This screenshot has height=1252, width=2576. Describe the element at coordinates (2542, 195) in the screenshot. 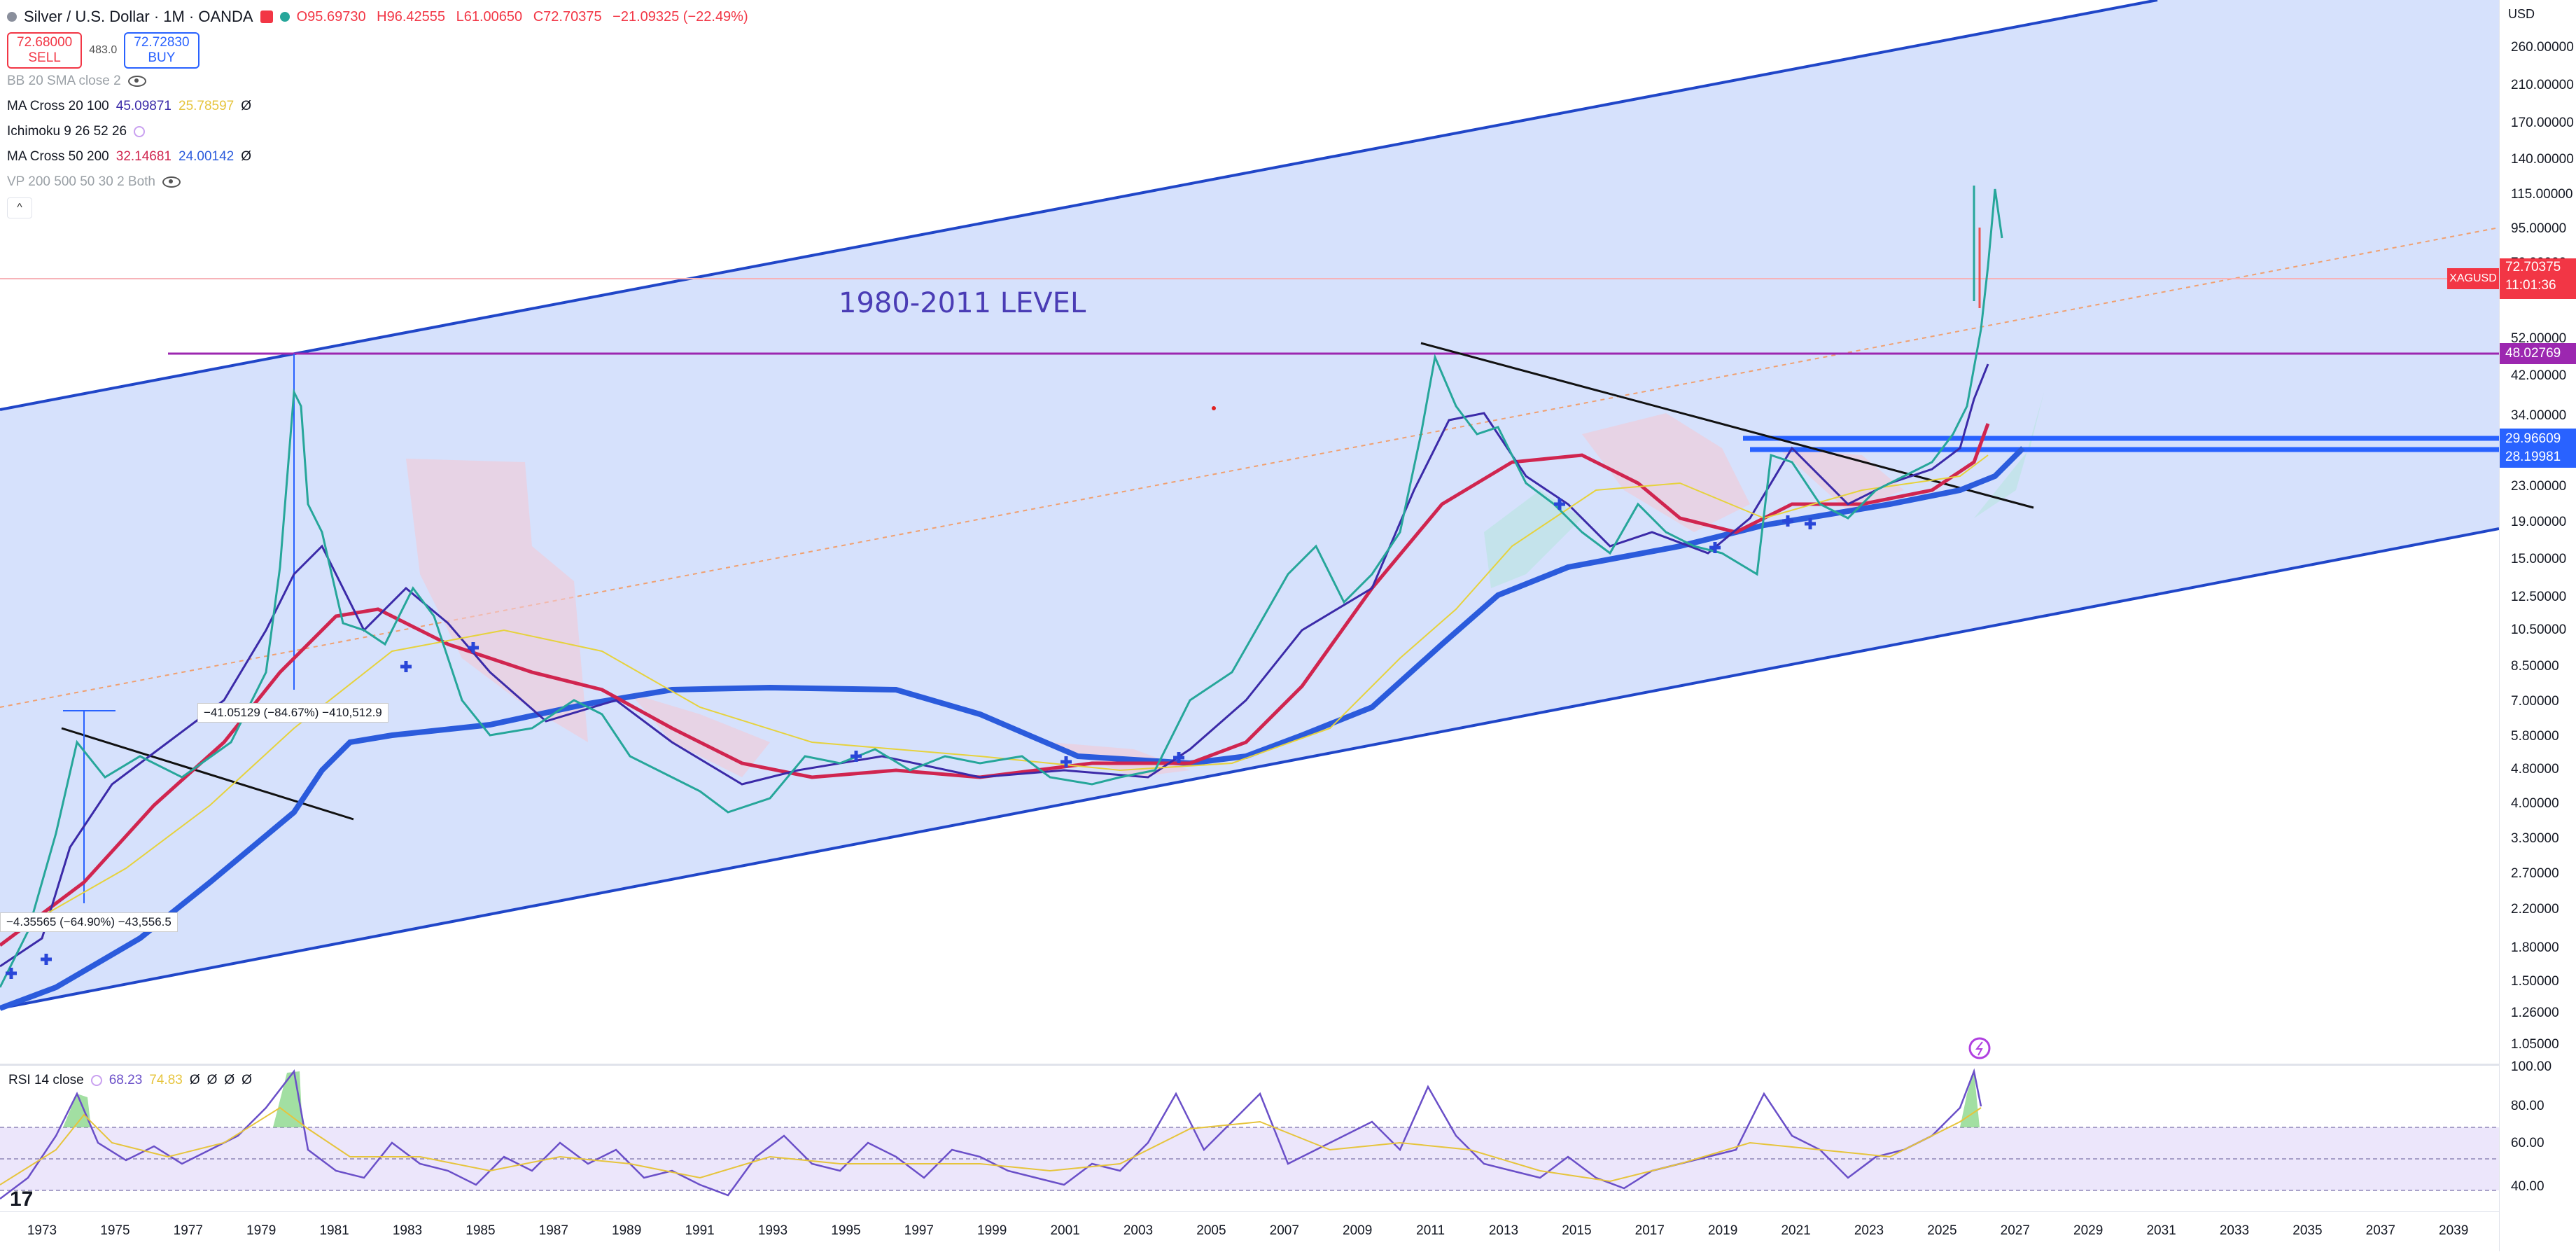

I see `price-scale-label: 115.00000` at that location.